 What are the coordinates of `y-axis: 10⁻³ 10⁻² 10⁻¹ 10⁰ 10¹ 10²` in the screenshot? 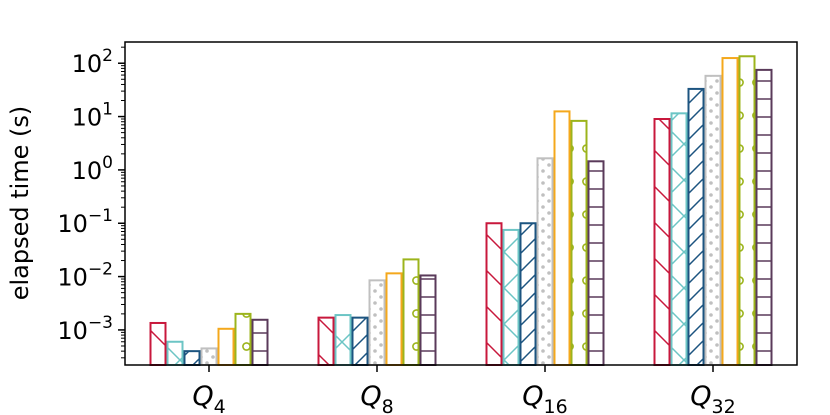 It's located at (91, 202).